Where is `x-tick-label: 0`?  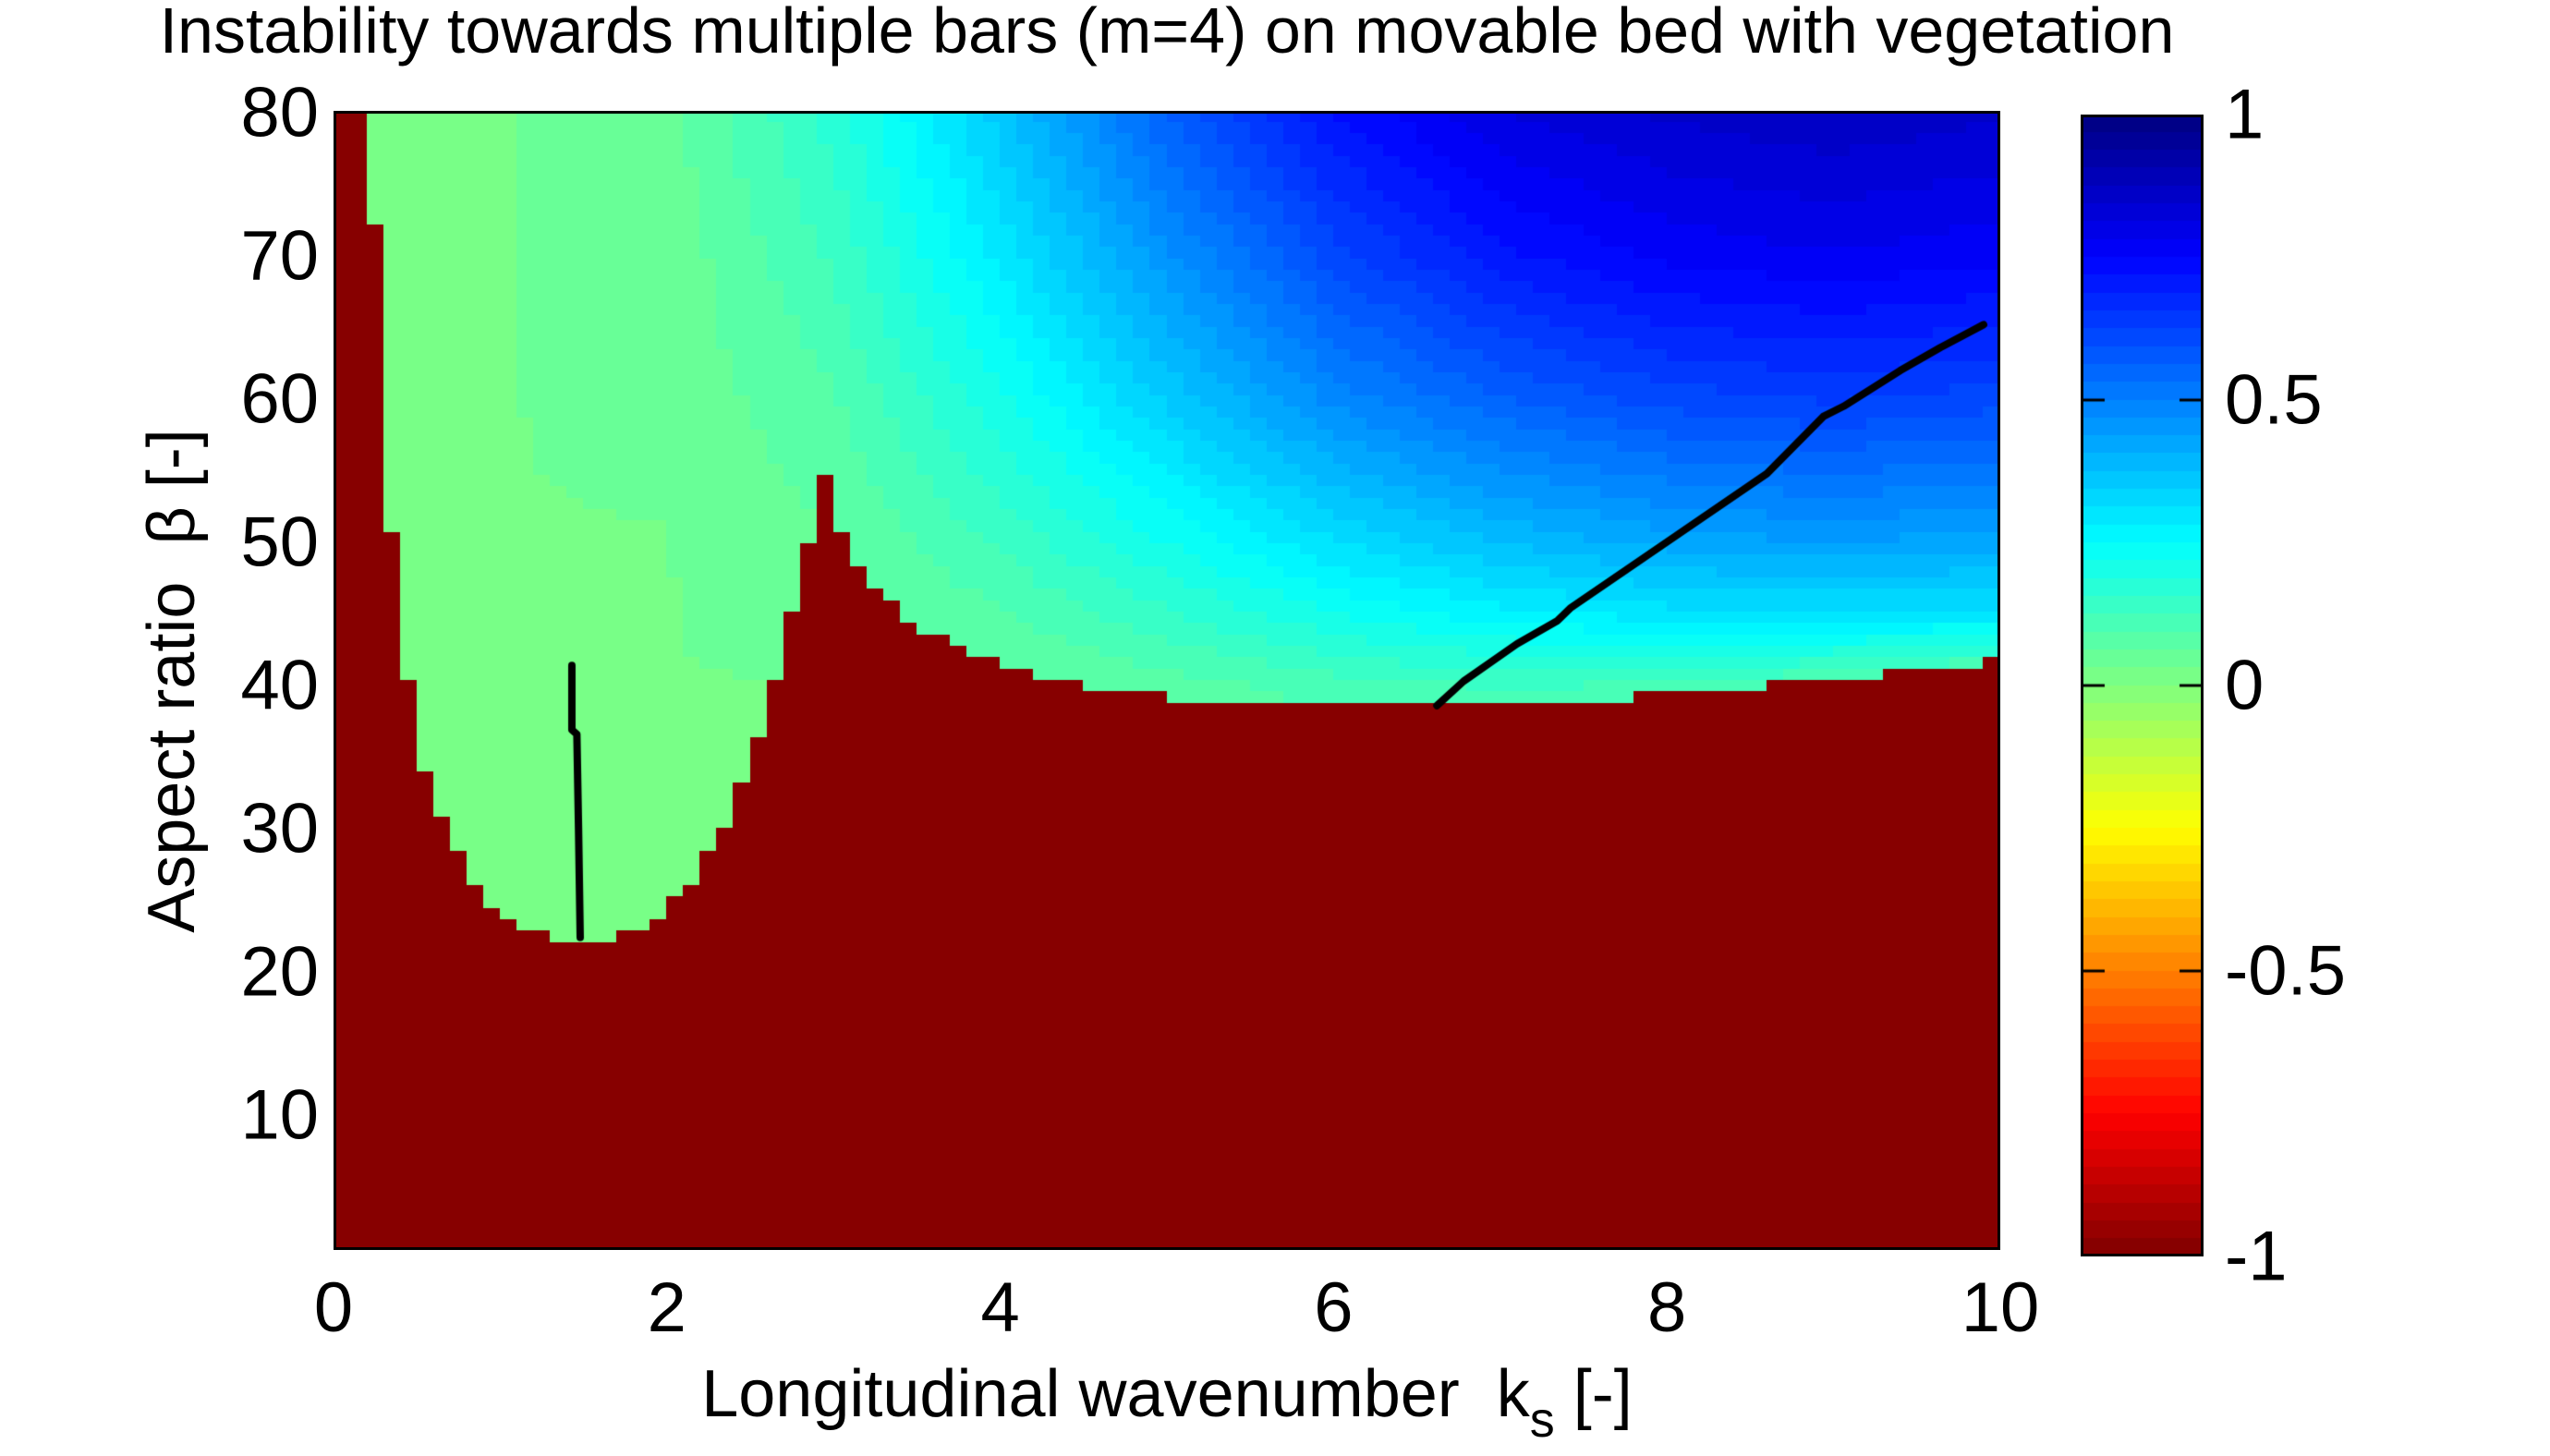 x-tick-label: 0 is located at coordinates (333, 1307).